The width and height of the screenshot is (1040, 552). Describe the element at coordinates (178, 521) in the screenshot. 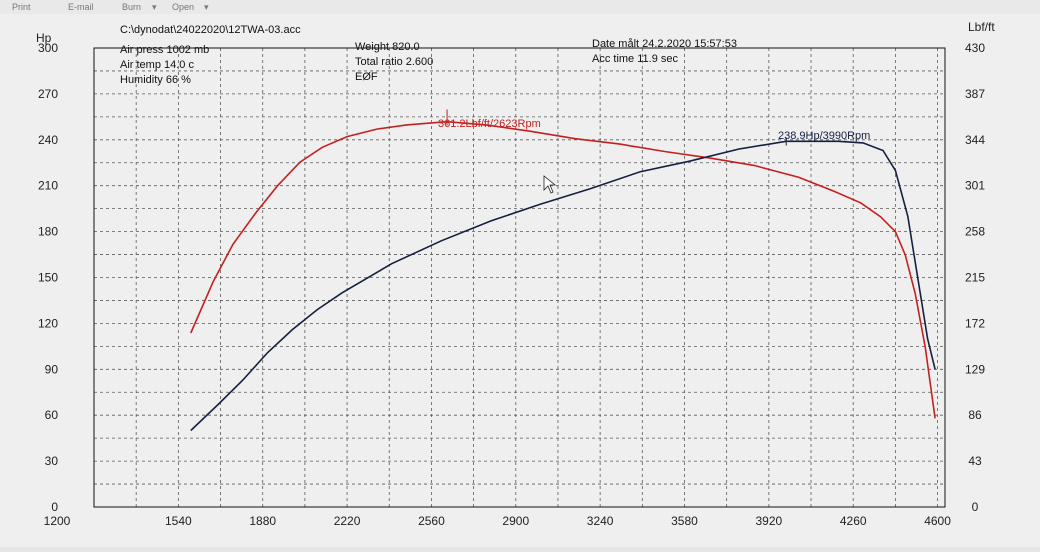

I see `x-tick-label: 1540` at that location.